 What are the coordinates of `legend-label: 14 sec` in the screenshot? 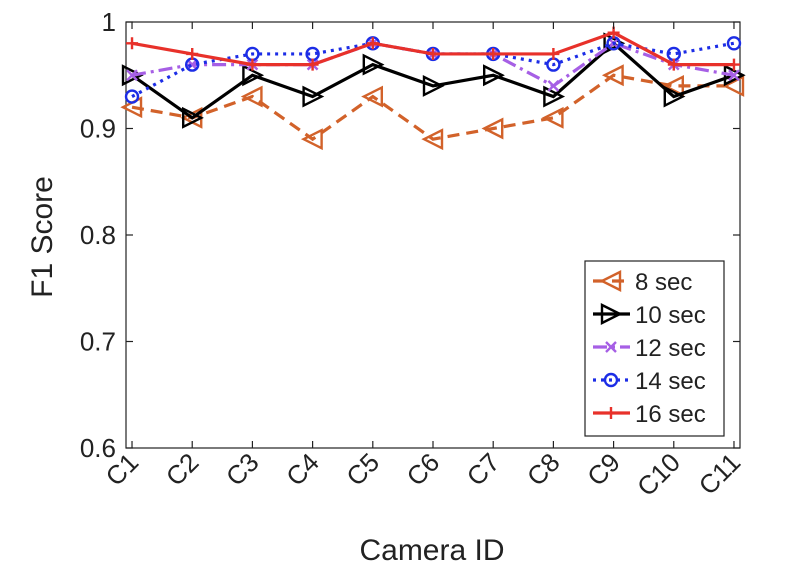 It's located at (670, 381).